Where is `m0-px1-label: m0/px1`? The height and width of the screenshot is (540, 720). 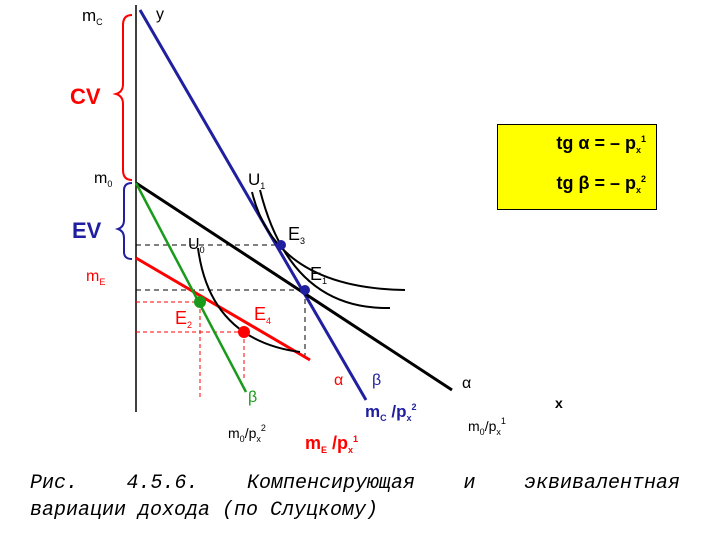 m0-px1-label: m0/px1 is located at coordinates (487, 426).